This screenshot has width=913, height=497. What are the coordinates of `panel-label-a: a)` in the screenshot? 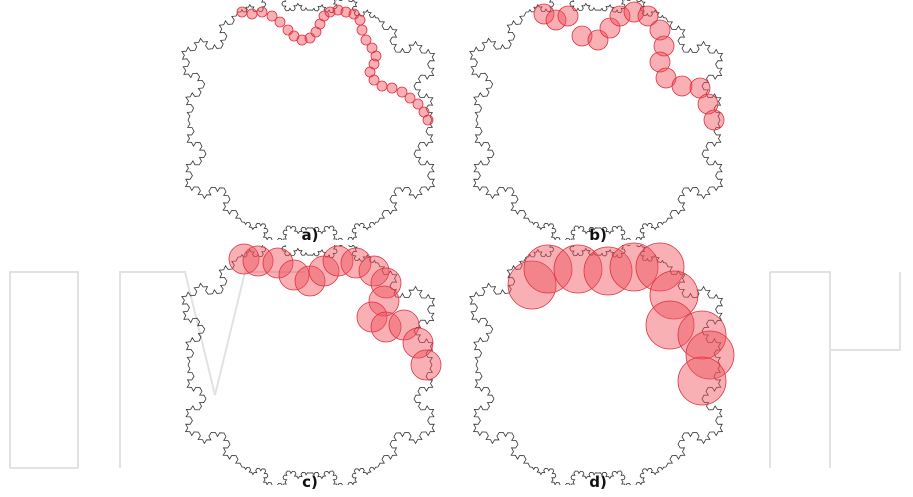 It's located at (310, 235).